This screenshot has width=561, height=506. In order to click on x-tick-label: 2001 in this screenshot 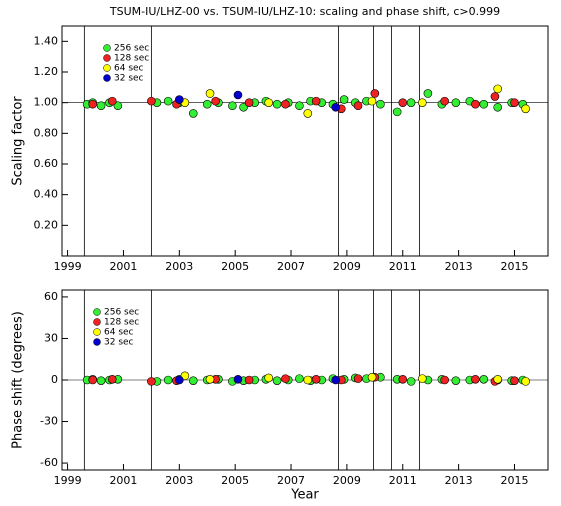, I will do `click(123, 480)`.